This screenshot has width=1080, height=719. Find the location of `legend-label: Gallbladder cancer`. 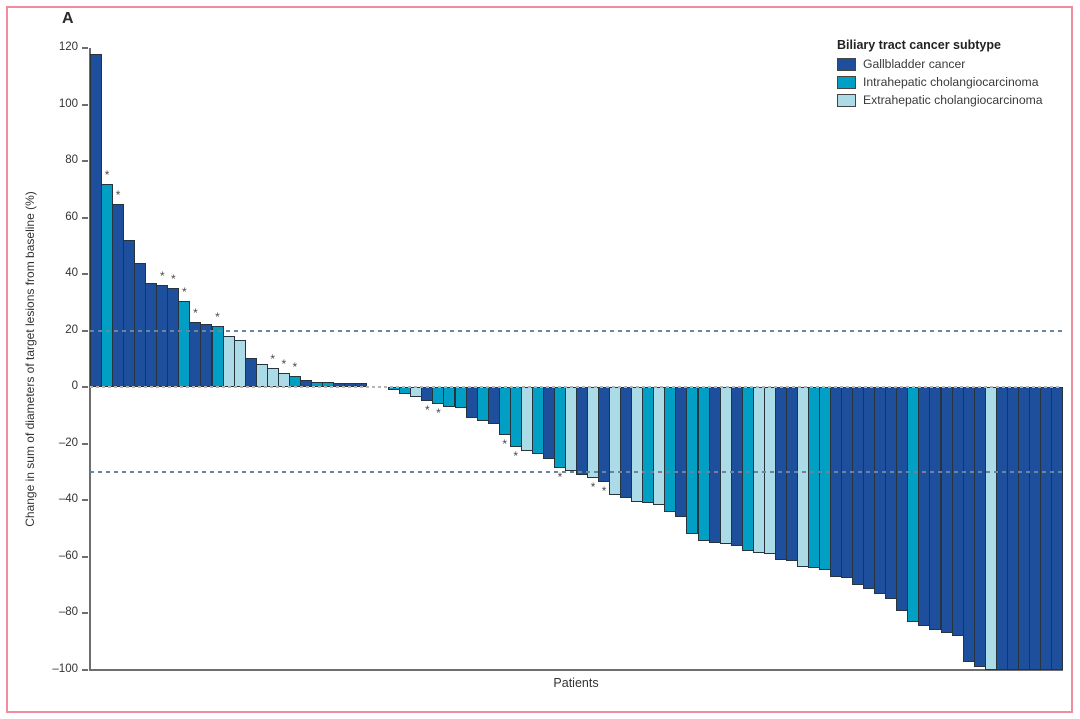

legend-label: Gallbladder cancer is located at coordinates (914, 64).